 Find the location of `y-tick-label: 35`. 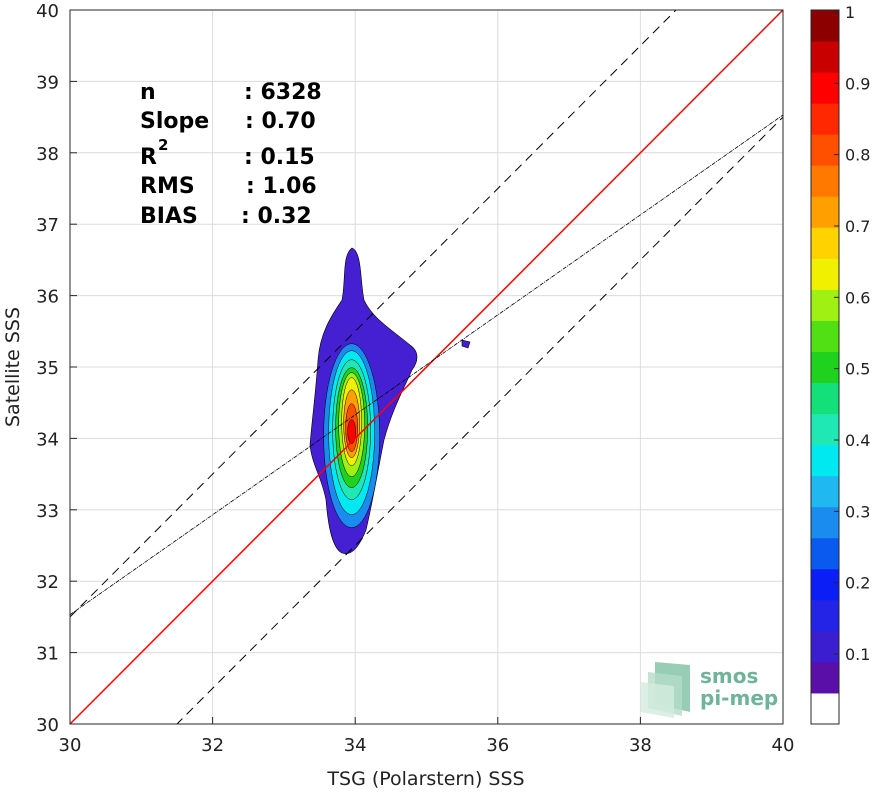

y-tick-label: 35 is located at coordinates (47, 368).